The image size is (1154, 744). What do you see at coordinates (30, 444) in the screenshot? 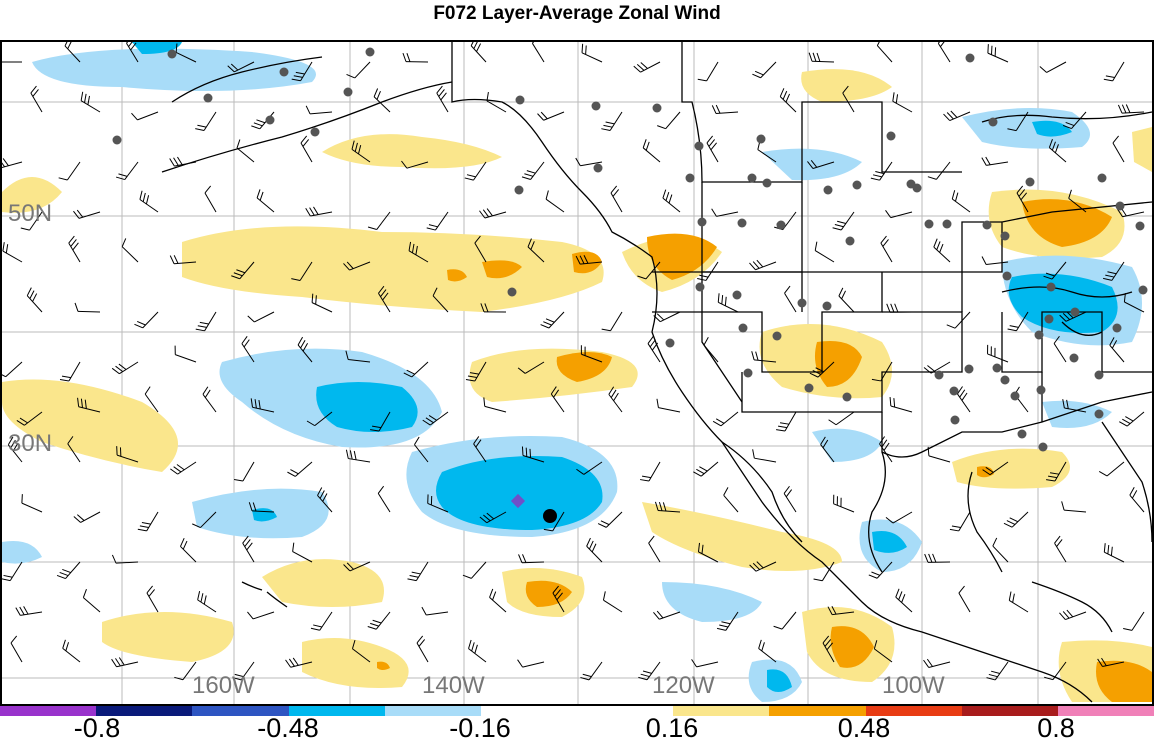
I see `lat-label-30n: 30N` at bounding box center [30, 444].